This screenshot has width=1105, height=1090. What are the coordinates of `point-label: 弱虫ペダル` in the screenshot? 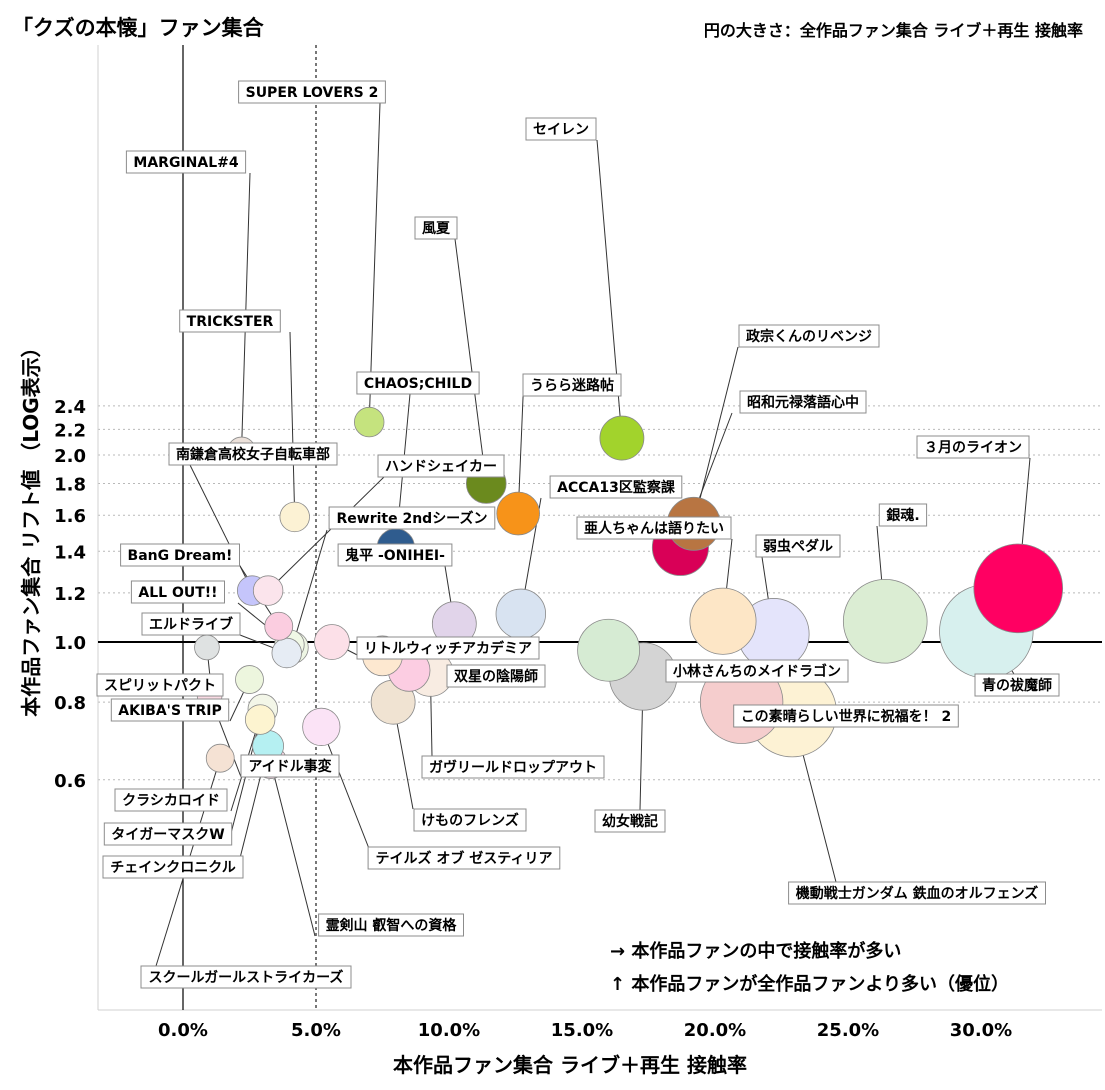 It's located at (798, 546).